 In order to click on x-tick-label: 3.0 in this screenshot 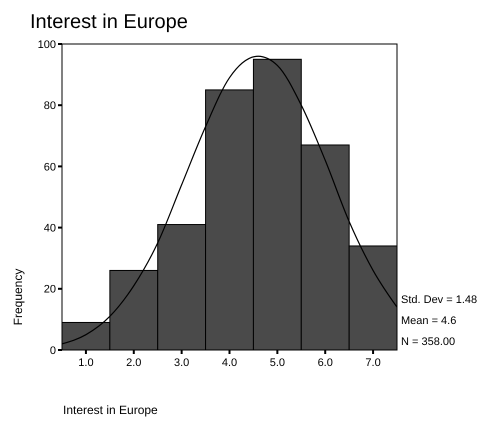, I will do `click(182, 363)`.